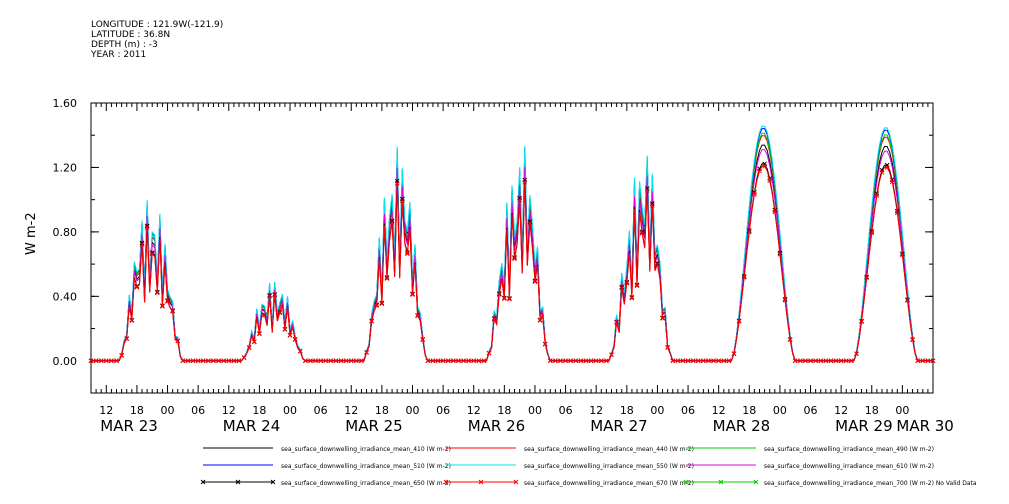  I want to click on x-day-label: MAR 30, so click(924, 426).